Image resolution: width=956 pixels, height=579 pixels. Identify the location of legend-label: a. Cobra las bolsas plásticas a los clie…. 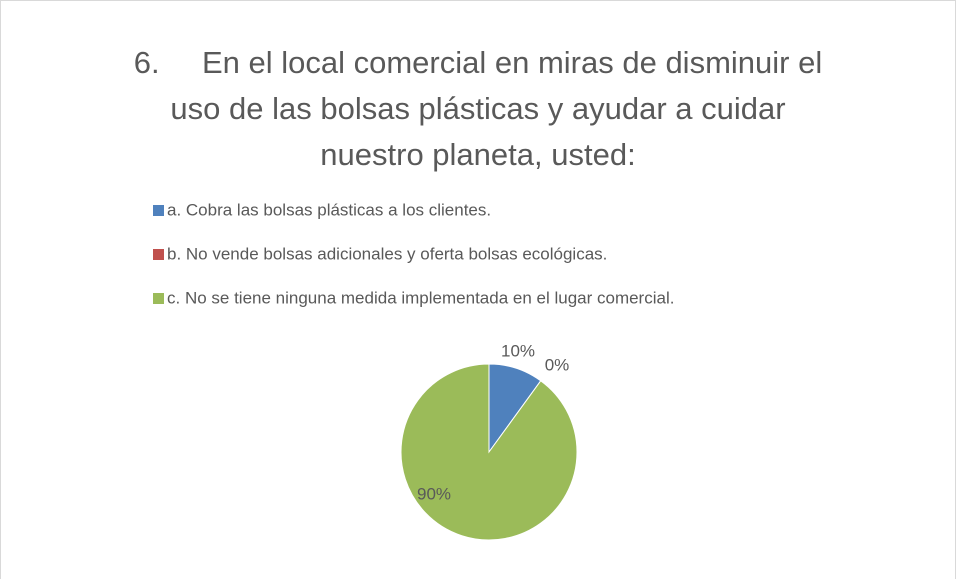
(329, 209).